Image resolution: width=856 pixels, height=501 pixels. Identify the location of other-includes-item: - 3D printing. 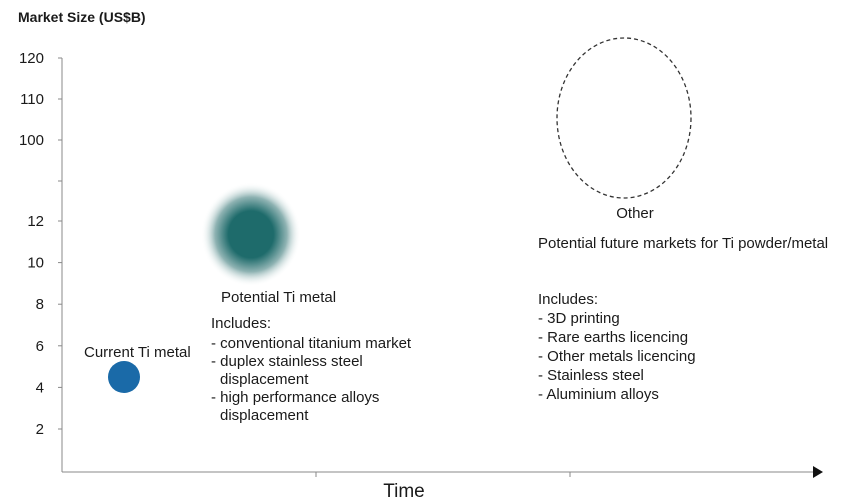
(579, 318).